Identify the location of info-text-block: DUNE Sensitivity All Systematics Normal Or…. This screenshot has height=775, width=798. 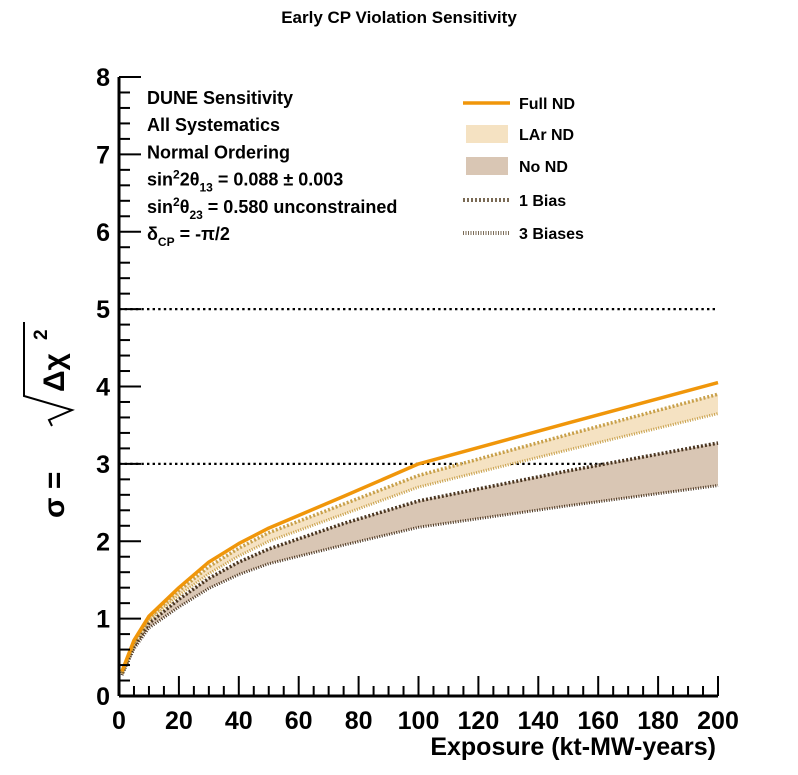
(272, 168).